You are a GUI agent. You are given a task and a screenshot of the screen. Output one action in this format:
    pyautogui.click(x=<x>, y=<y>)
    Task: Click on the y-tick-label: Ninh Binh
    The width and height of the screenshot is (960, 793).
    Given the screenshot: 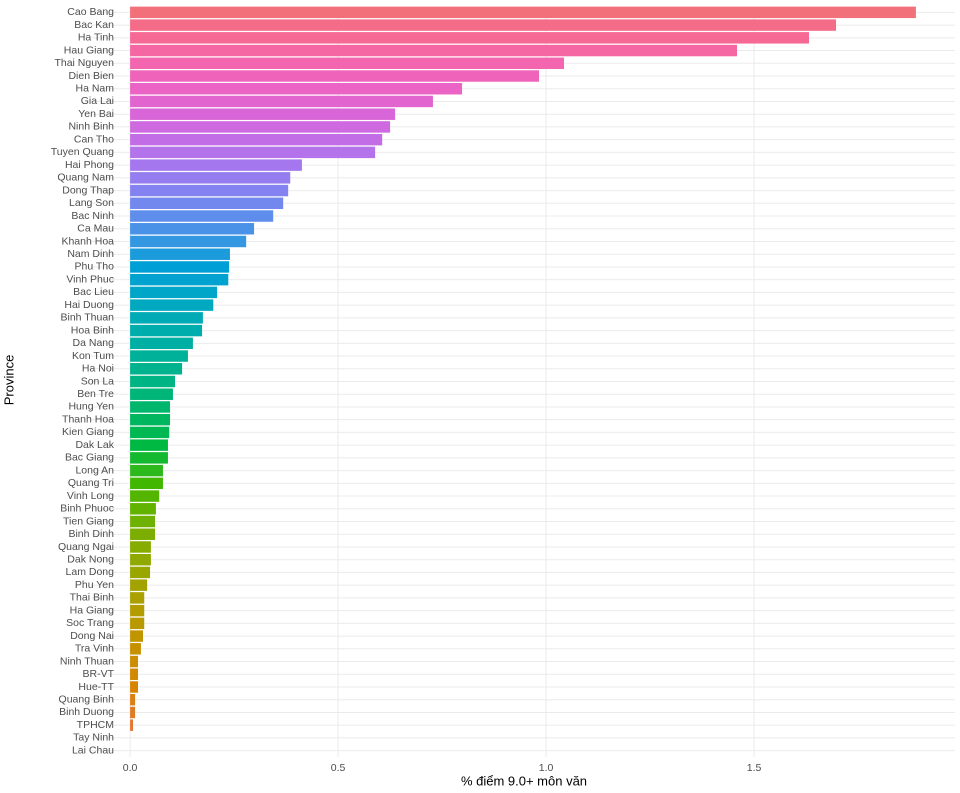 What is the action you would take?
    pyautogui.click(x=91, y=127)
    